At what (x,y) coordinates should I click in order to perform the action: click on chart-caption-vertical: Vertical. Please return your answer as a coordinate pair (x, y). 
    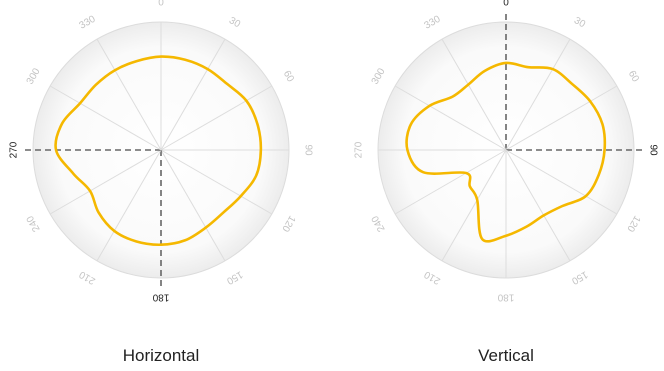
    Looking at the image, I should click on (506, 355).